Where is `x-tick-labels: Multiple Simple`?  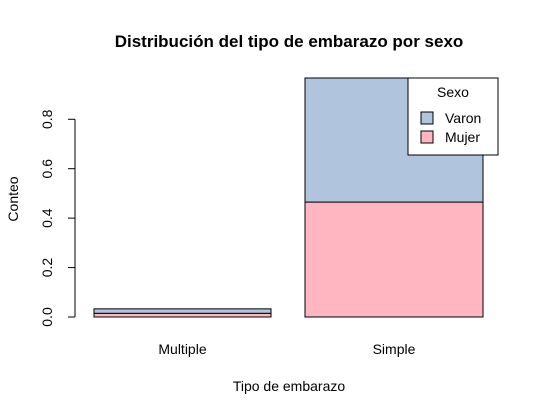
x-tick-labels: Multiple Simple is located at coordinates (286, 349).